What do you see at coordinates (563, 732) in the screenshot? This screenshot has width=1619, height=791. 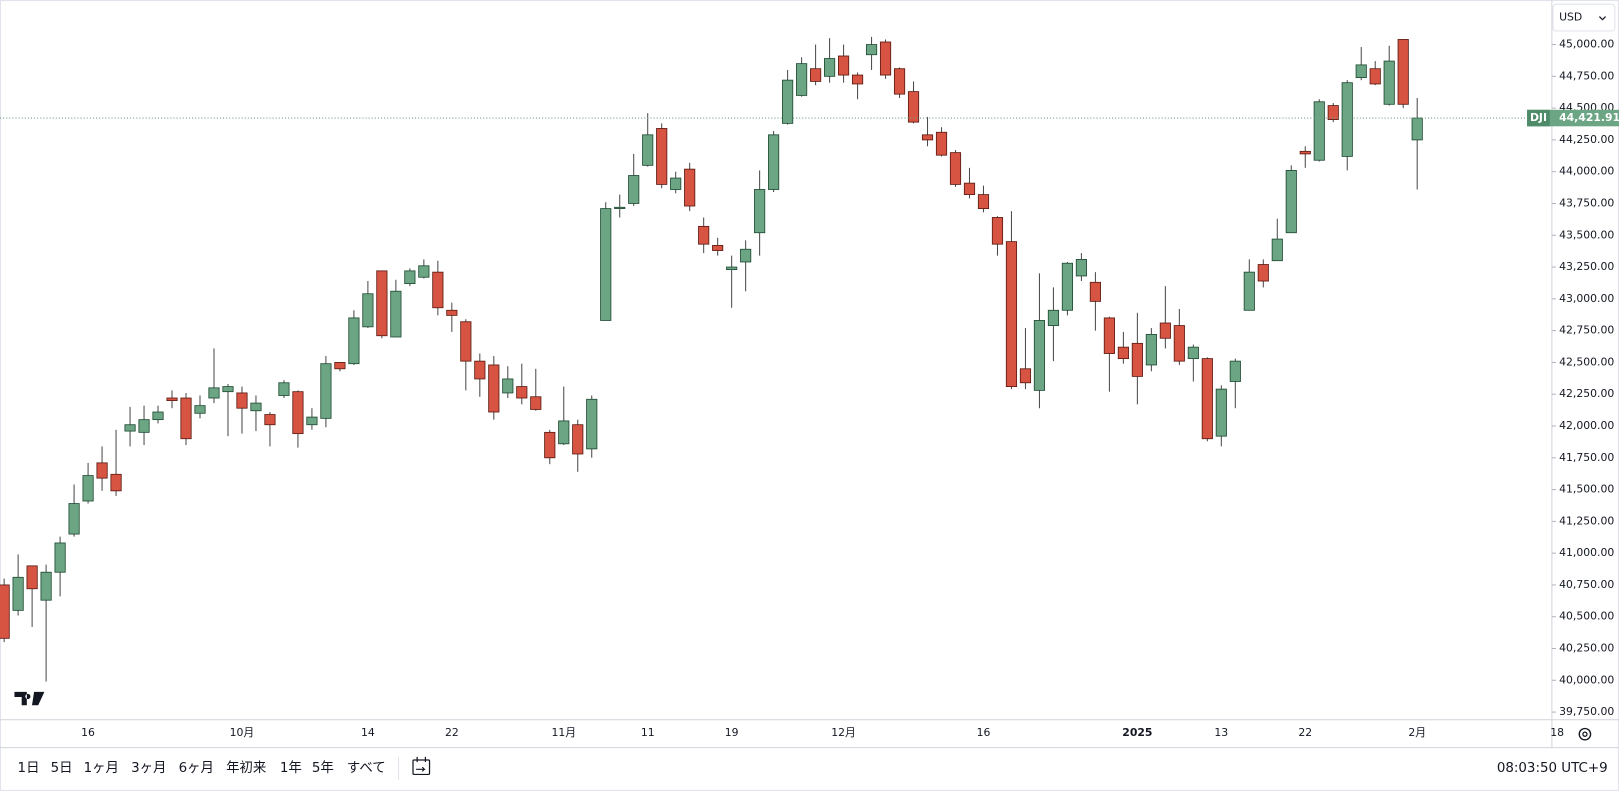 I see `x-tick-label: 11月` at bounding box center [563, 732].